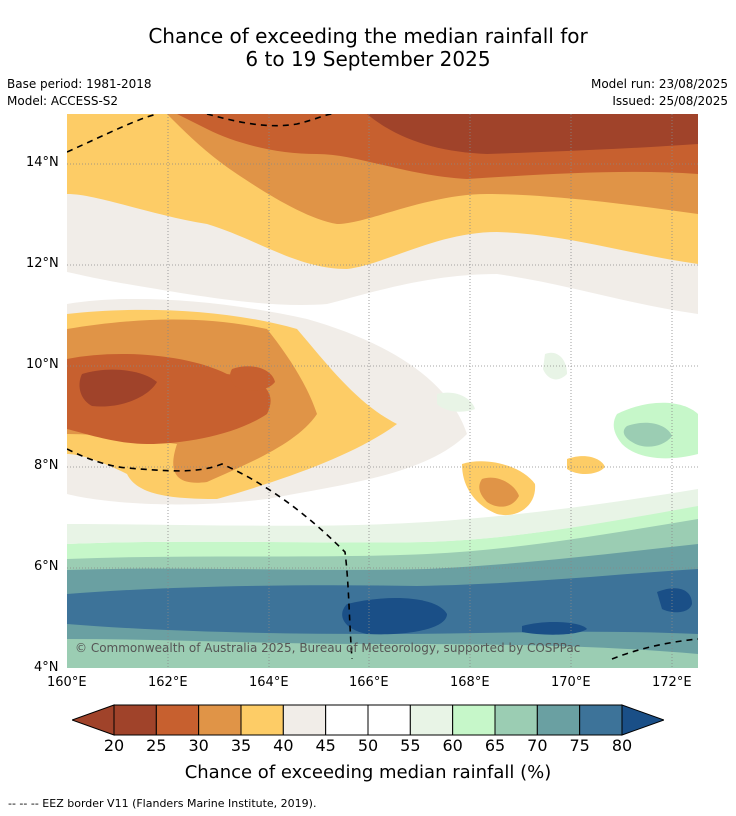 This screenshot has height=816, width=736. What do you see at coordinates (674, 600) in the screenshot?
I see `contour-85-patch-east` at bounding box center [674, 600].